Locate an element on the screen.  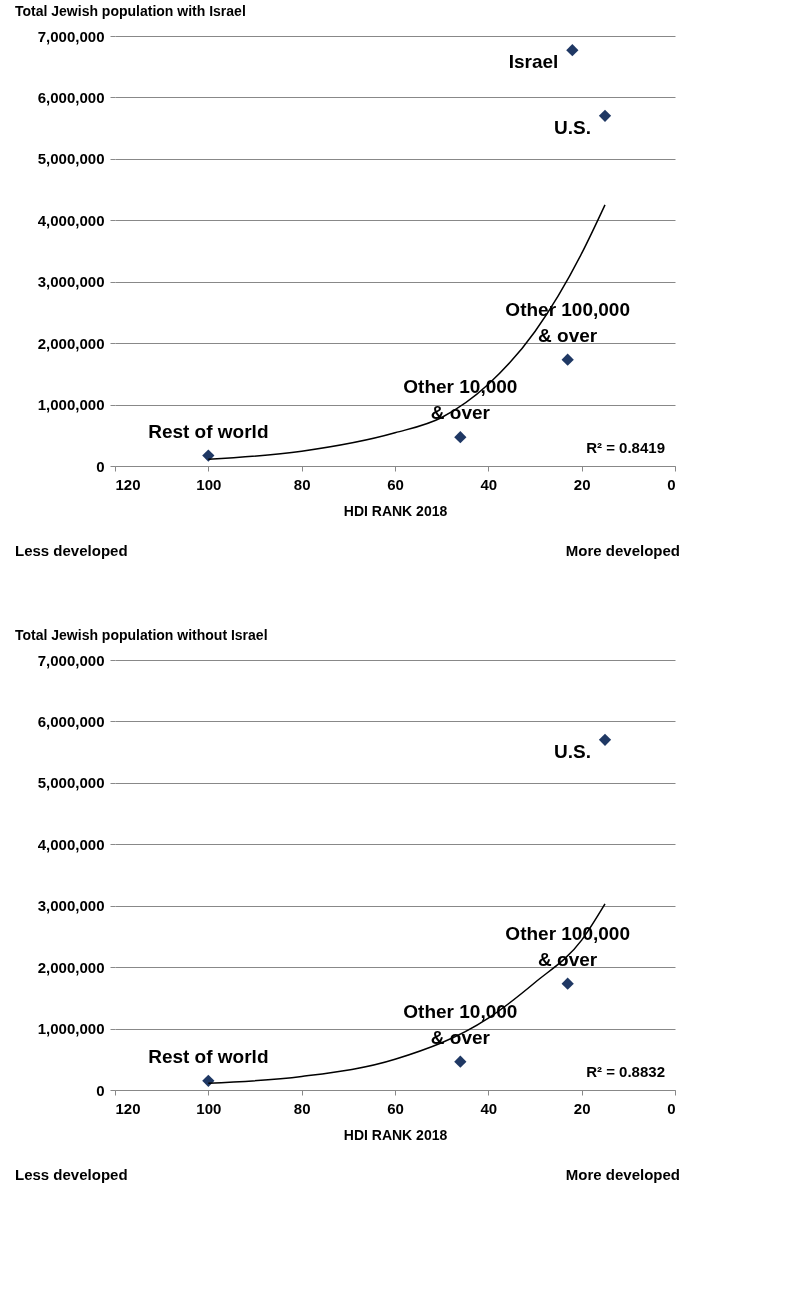
annotation: Israel is located at coordinates (533, 62).